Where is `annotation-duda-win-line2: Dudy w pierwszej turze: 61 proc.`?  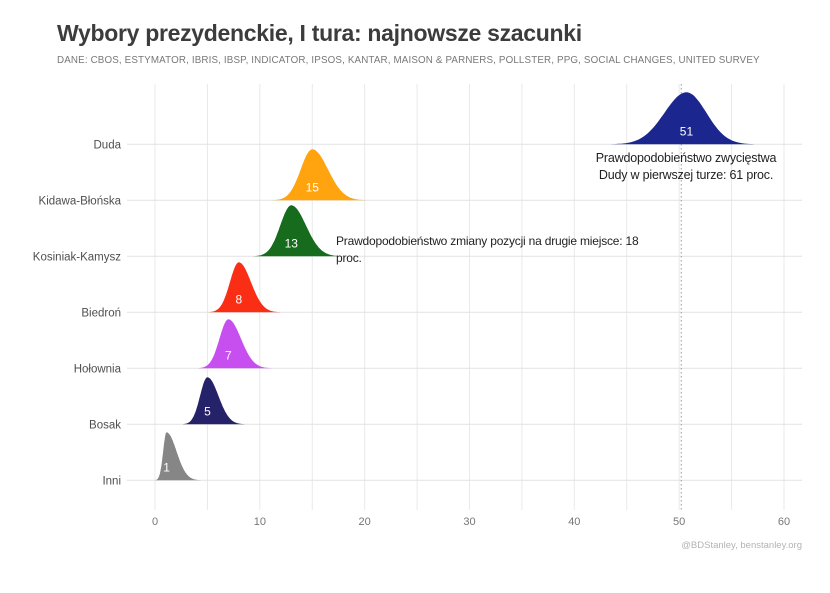 annotation-duda-win-line2: Dudy w pierwszej turze: 61 proc. is located at coordinates (686, 175).